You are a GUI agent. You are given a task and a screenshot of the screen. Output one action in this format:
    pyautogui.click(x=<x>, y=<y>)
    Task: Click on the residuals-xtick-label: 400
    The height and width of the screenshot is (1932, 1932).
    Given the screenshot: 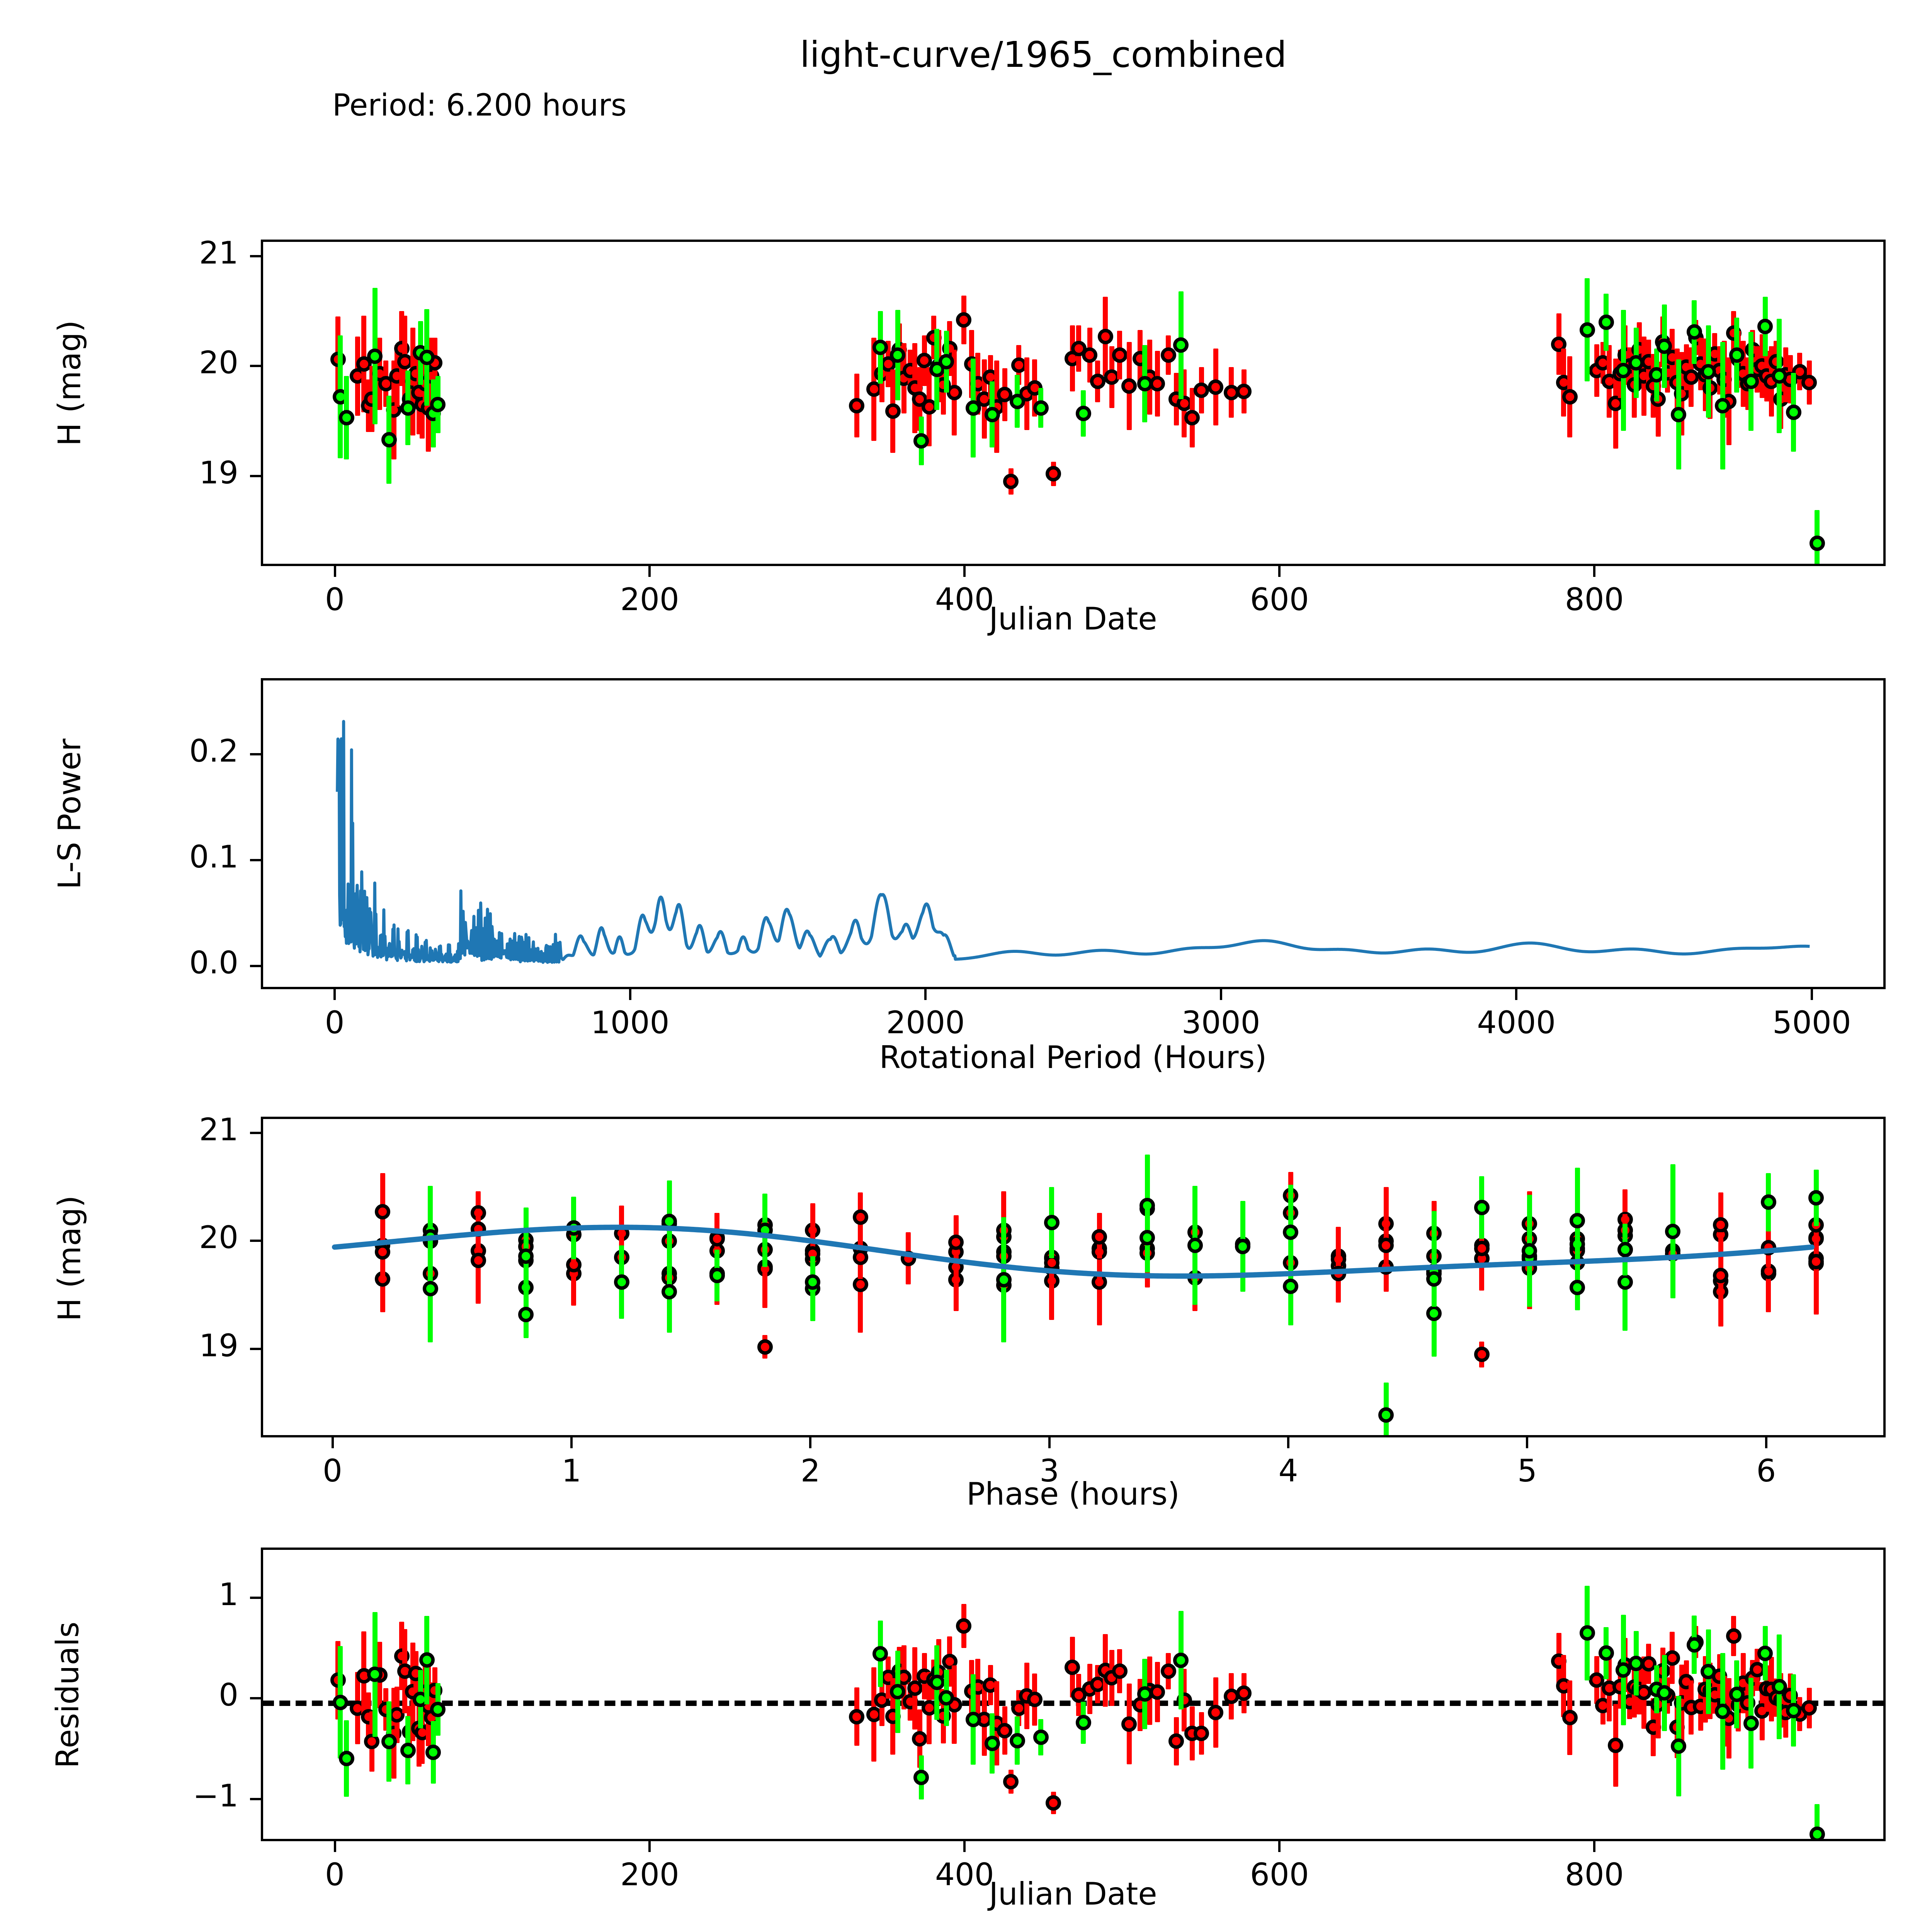 What is the action you would take?
    pyautogui.click(x=964, y=1875)
    